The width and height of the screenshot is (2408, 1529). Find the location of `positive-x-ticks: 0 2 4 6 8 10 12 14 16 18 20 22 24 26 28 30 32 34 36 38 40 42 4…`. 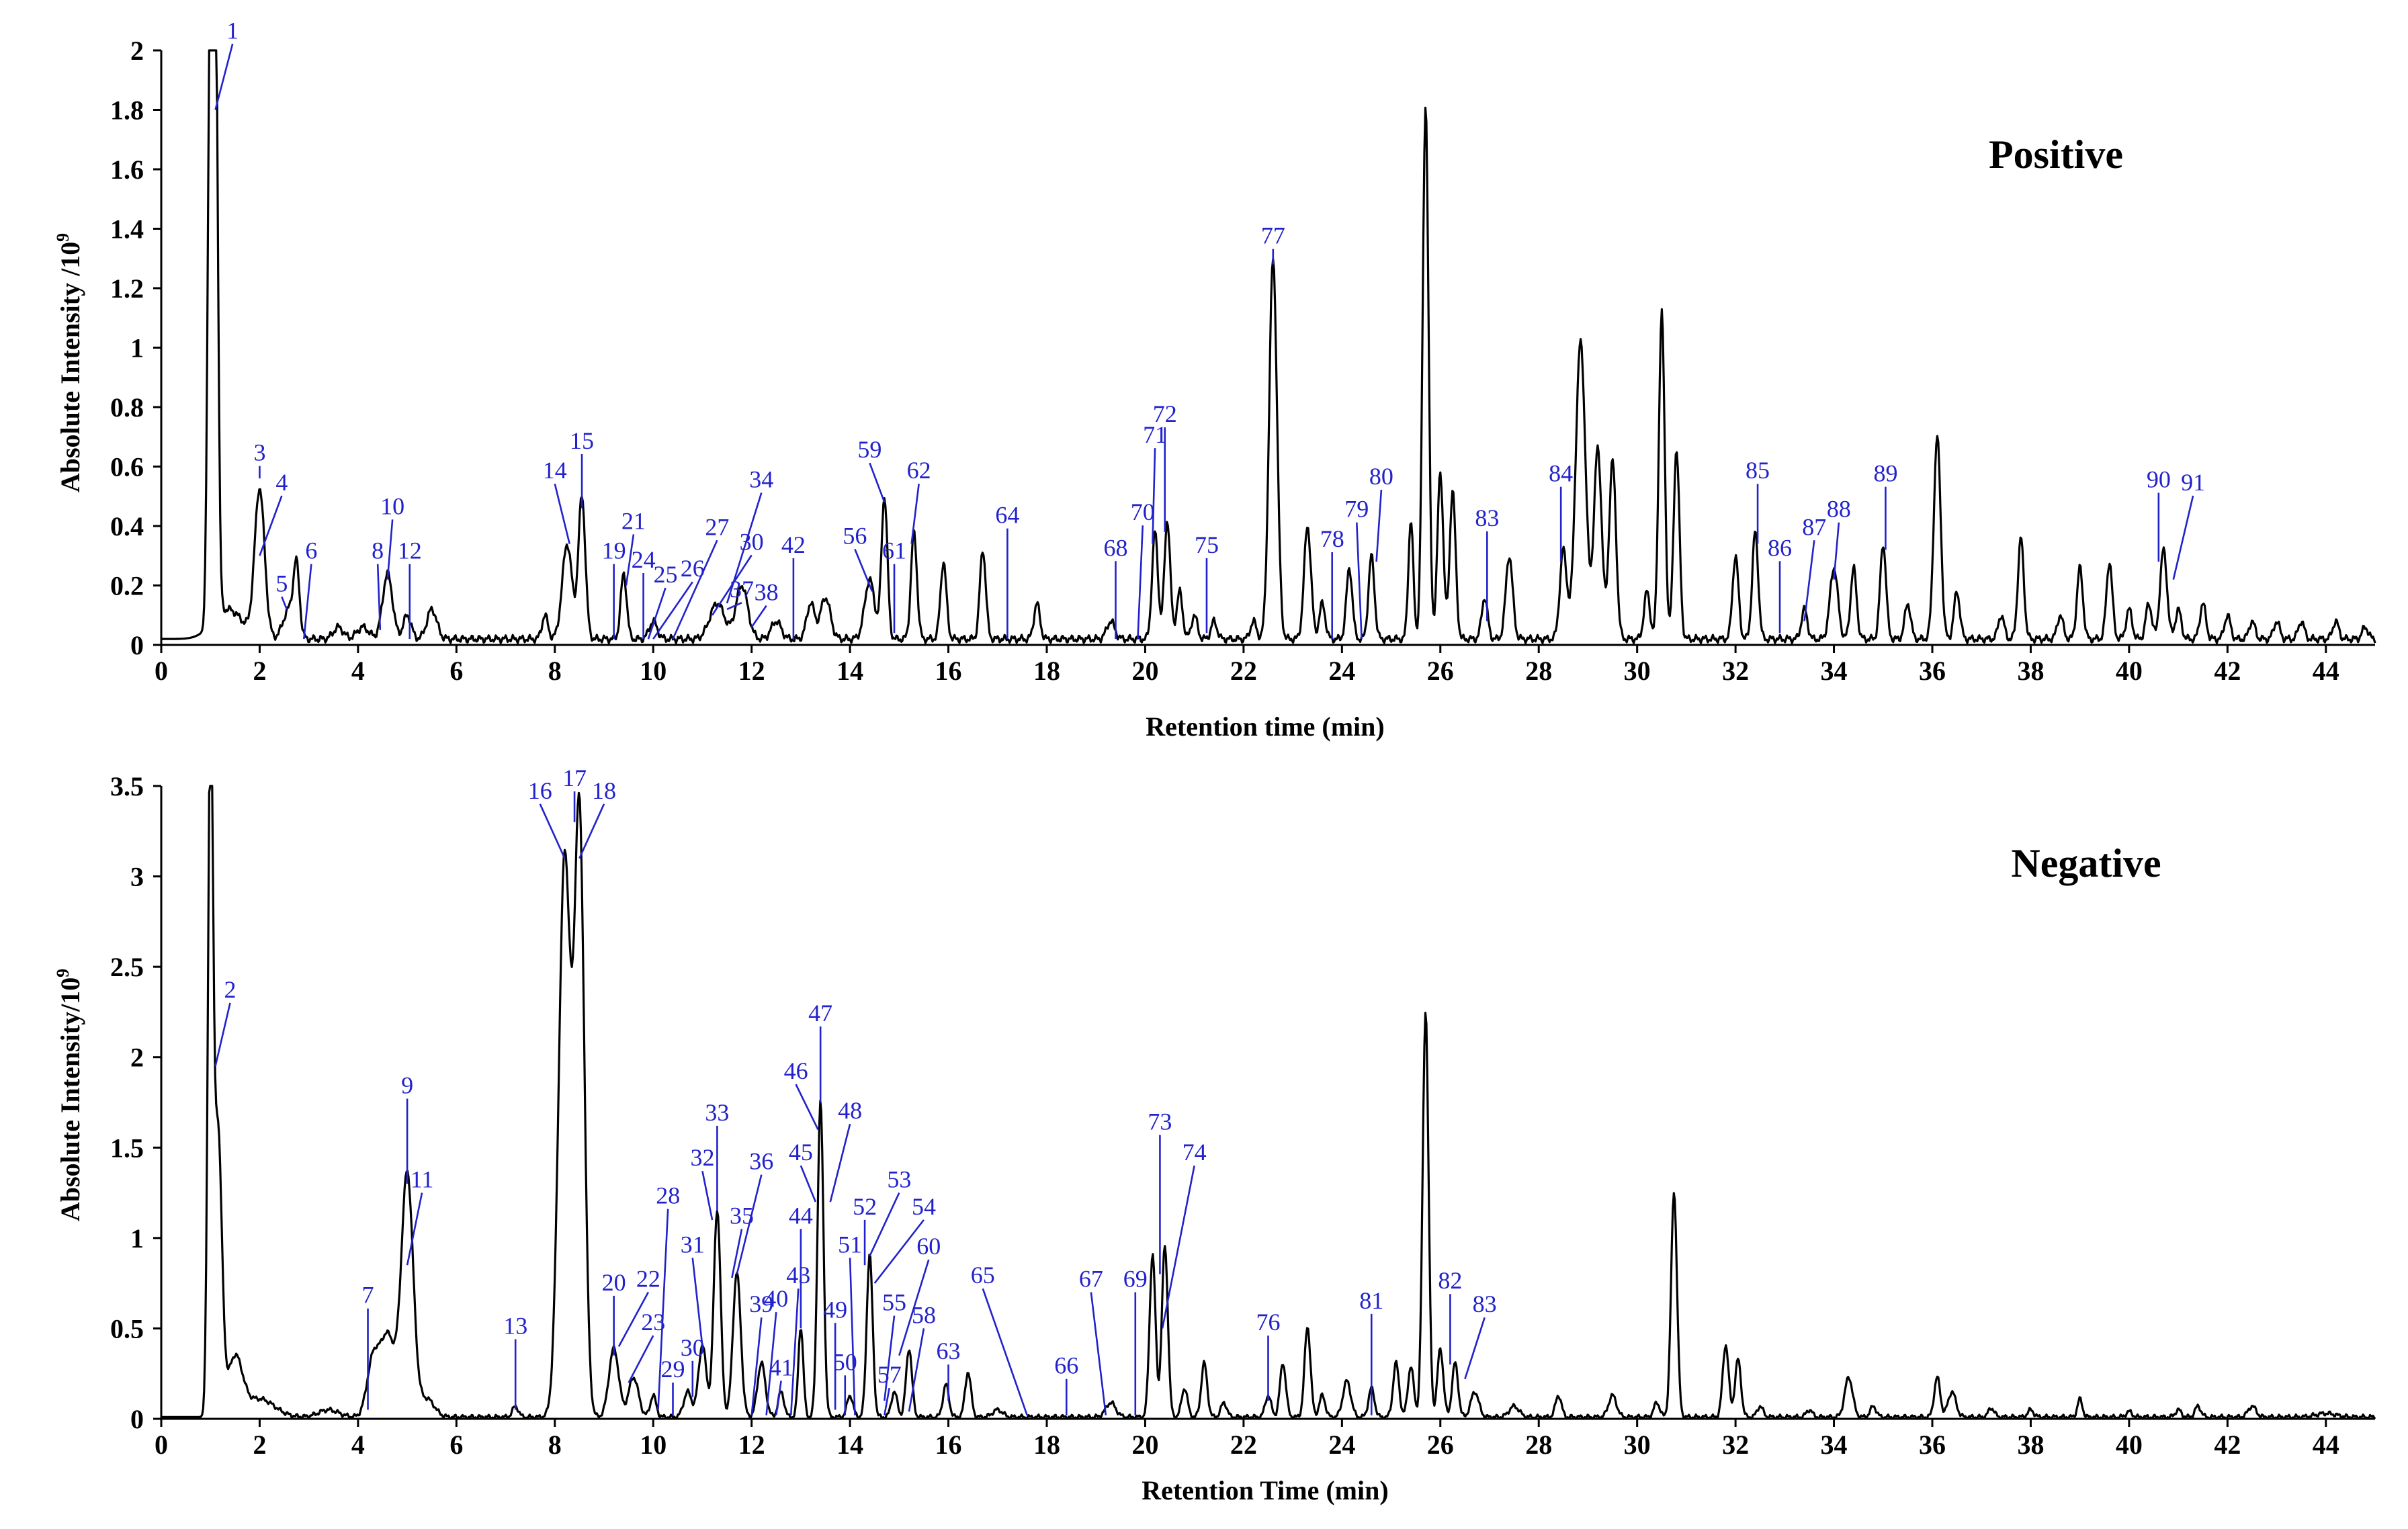

positive-x-ticks: 0 2 4 6 8 10 12 14 16 18 20 22 24 26 28 30 32 34 36 38 40 42 4… is located at coordinates (1247, 665).